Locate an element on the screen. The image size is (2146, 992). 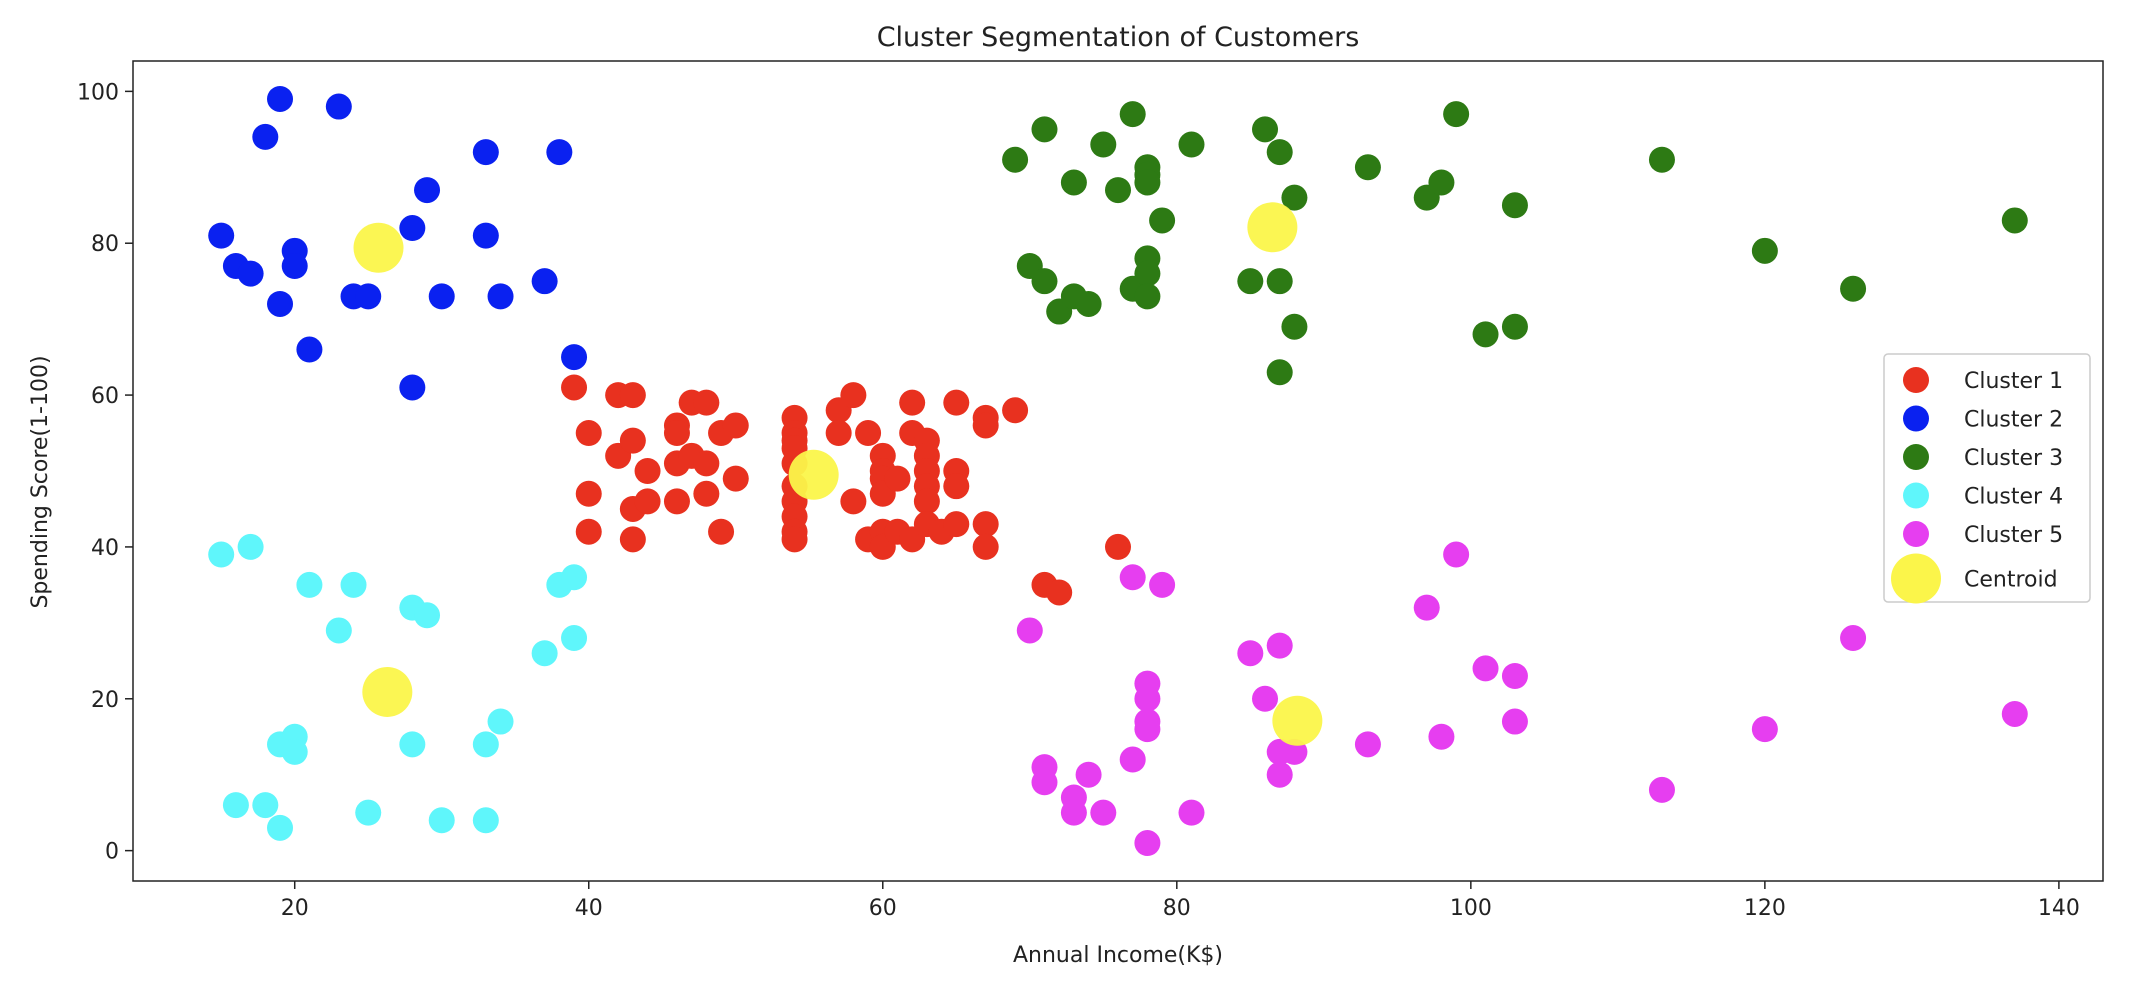
x-tick-label: 60 is located at coordinates (883, 908).